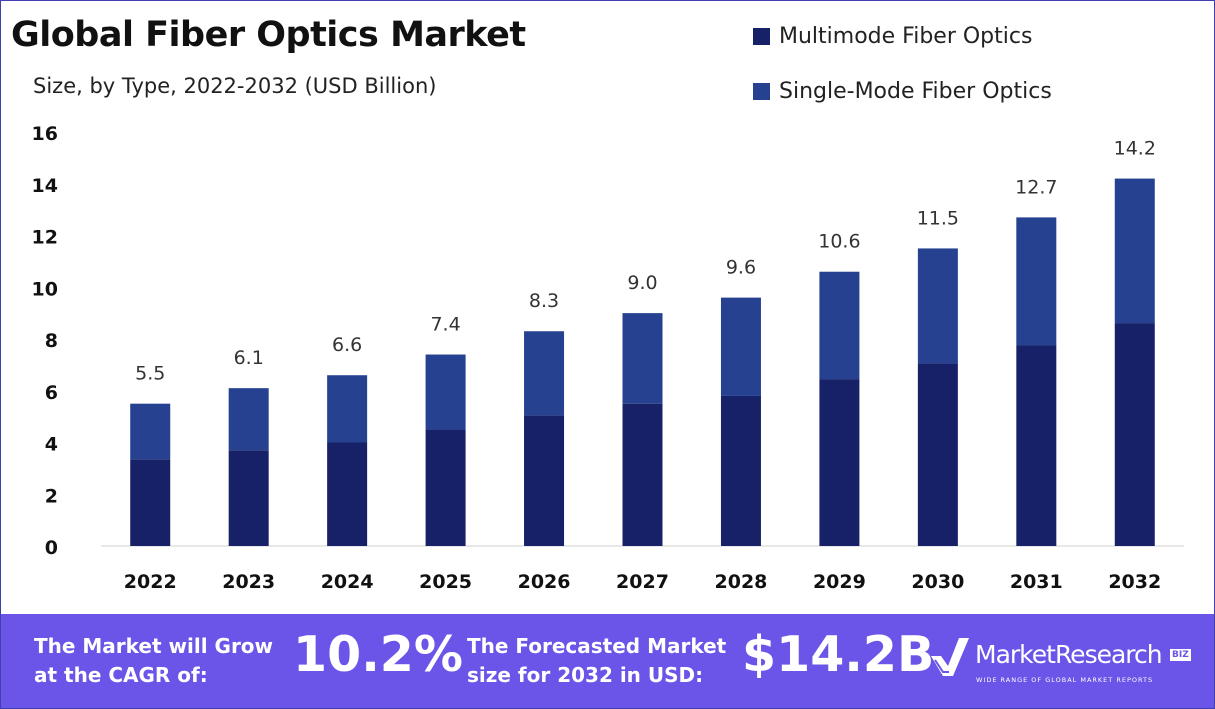 The width and height of the screenshot is (1215, 709). What do you see at coordinates (839, 582) in the screenshot?
I see `x-tick-label: 2029` at bounding box center [839, 582].